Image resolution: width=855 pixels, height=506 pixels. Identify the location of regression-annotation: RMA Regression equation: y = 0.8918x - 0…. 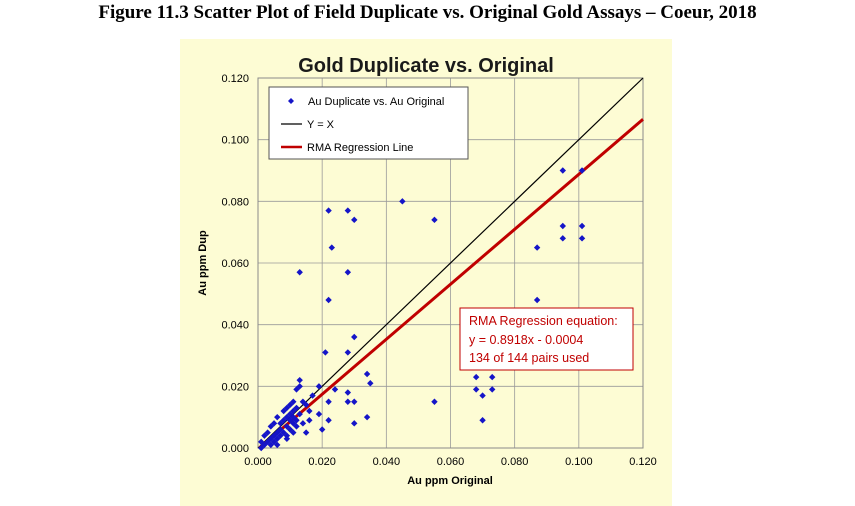
(546, 339).